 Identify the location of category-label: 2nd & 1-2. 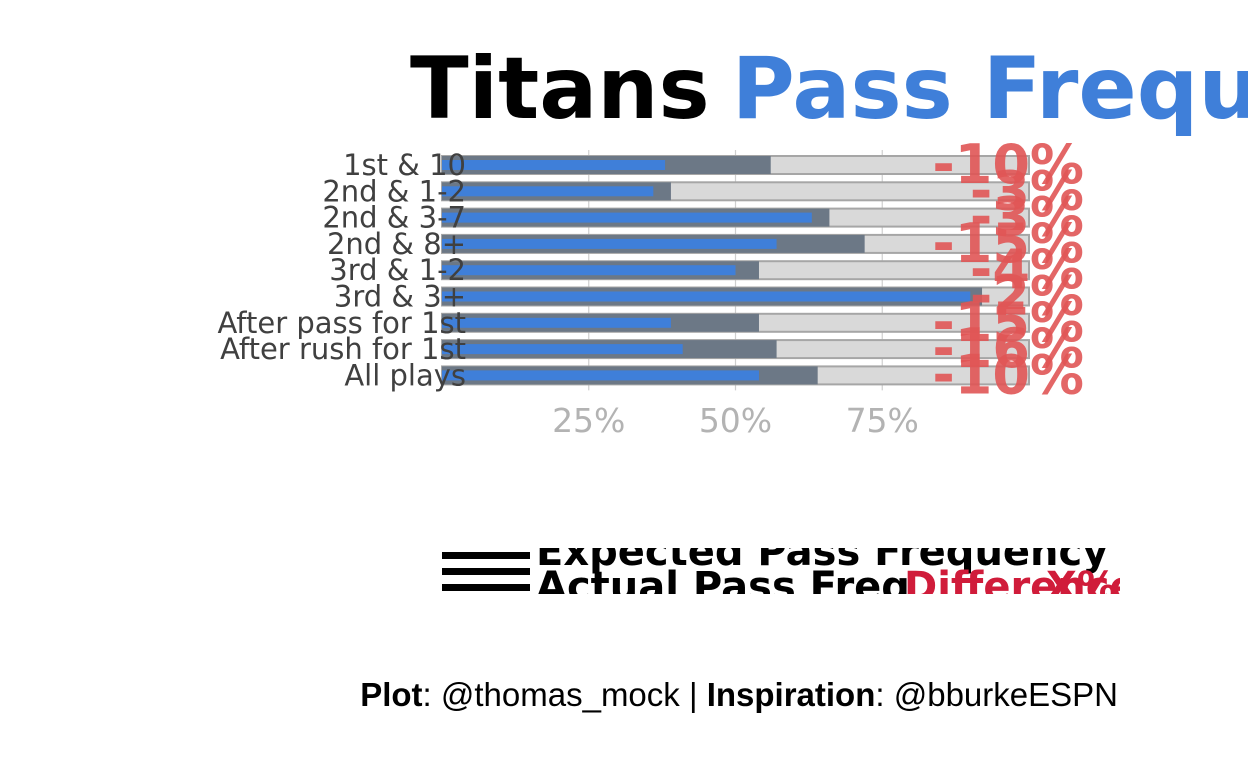
(394, 191).